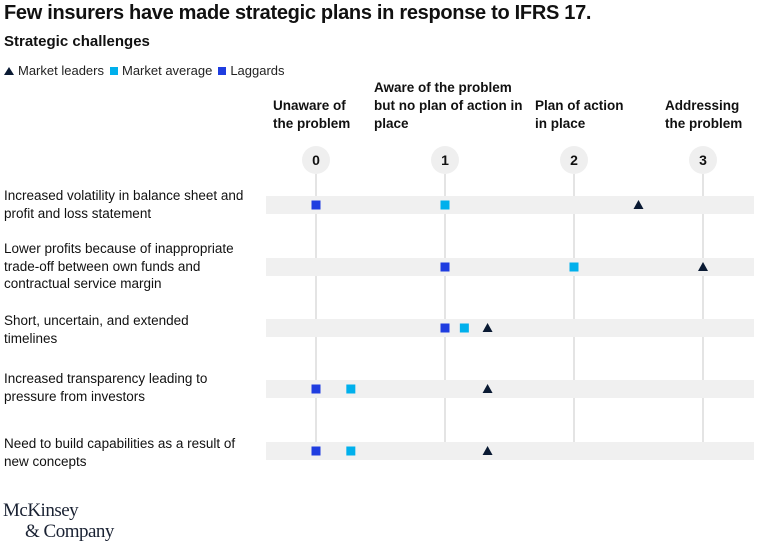 The image size is (768, 560). I want to click on legend-label: Market leaders, so click(61, 70).